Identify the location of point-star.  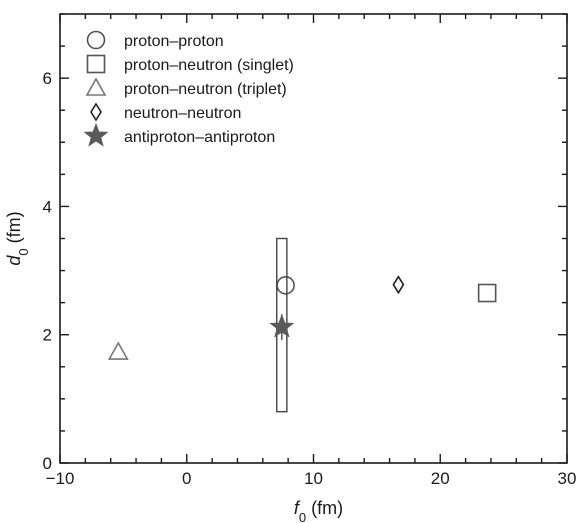
(282, 325).